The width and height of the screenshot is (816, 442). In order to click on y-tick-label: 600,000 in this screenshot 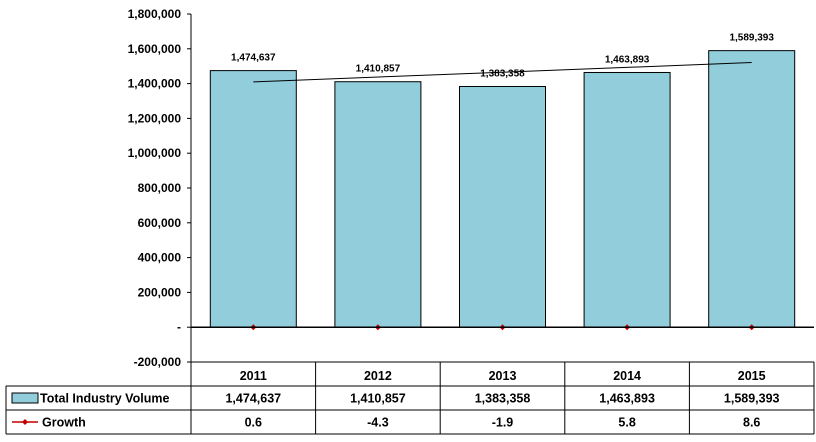, I will do `click(160, 223)`.